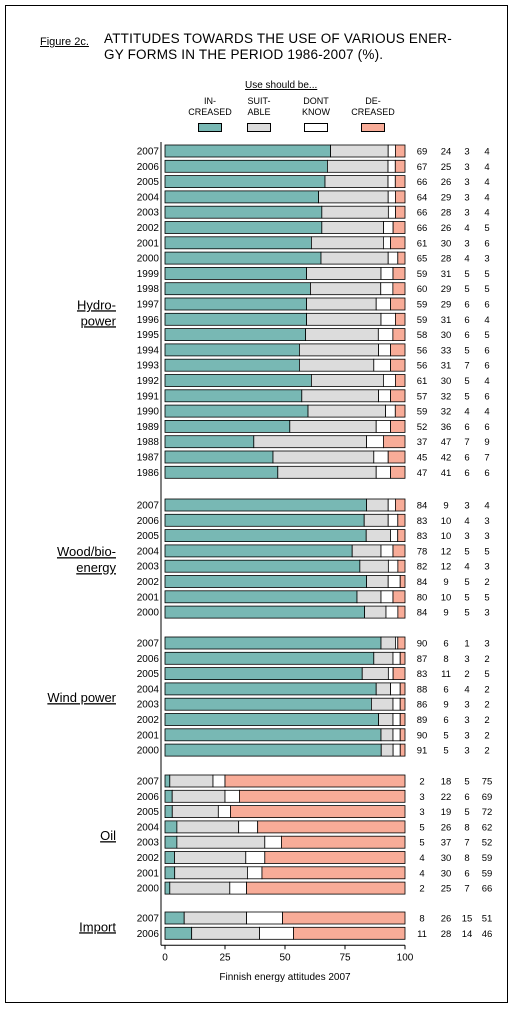 This screenshot has height=1010, width=515. I want to click on data-label: 7, so click(466, 442).